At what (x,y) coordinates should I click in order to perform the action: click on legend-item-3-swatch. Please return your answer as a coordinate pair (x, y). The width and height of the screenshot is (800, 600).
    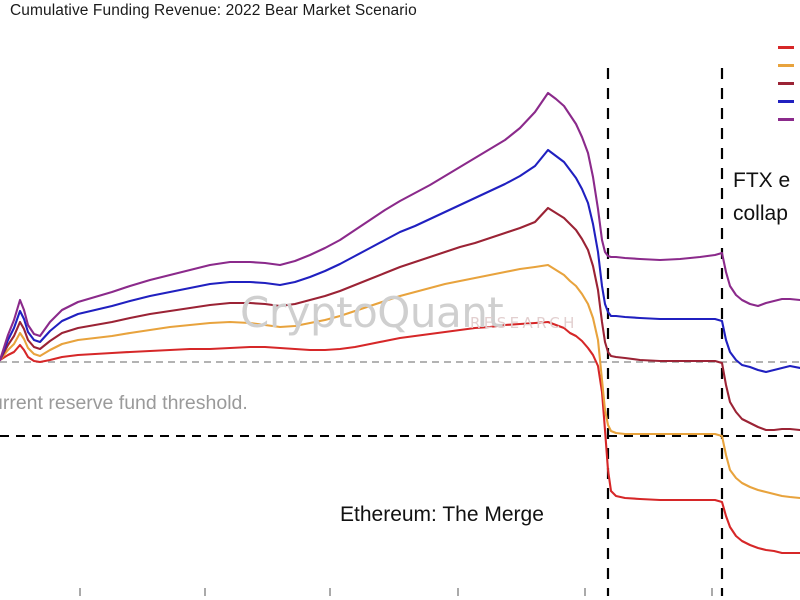
    Looking at the image, I should click on (786, 83).